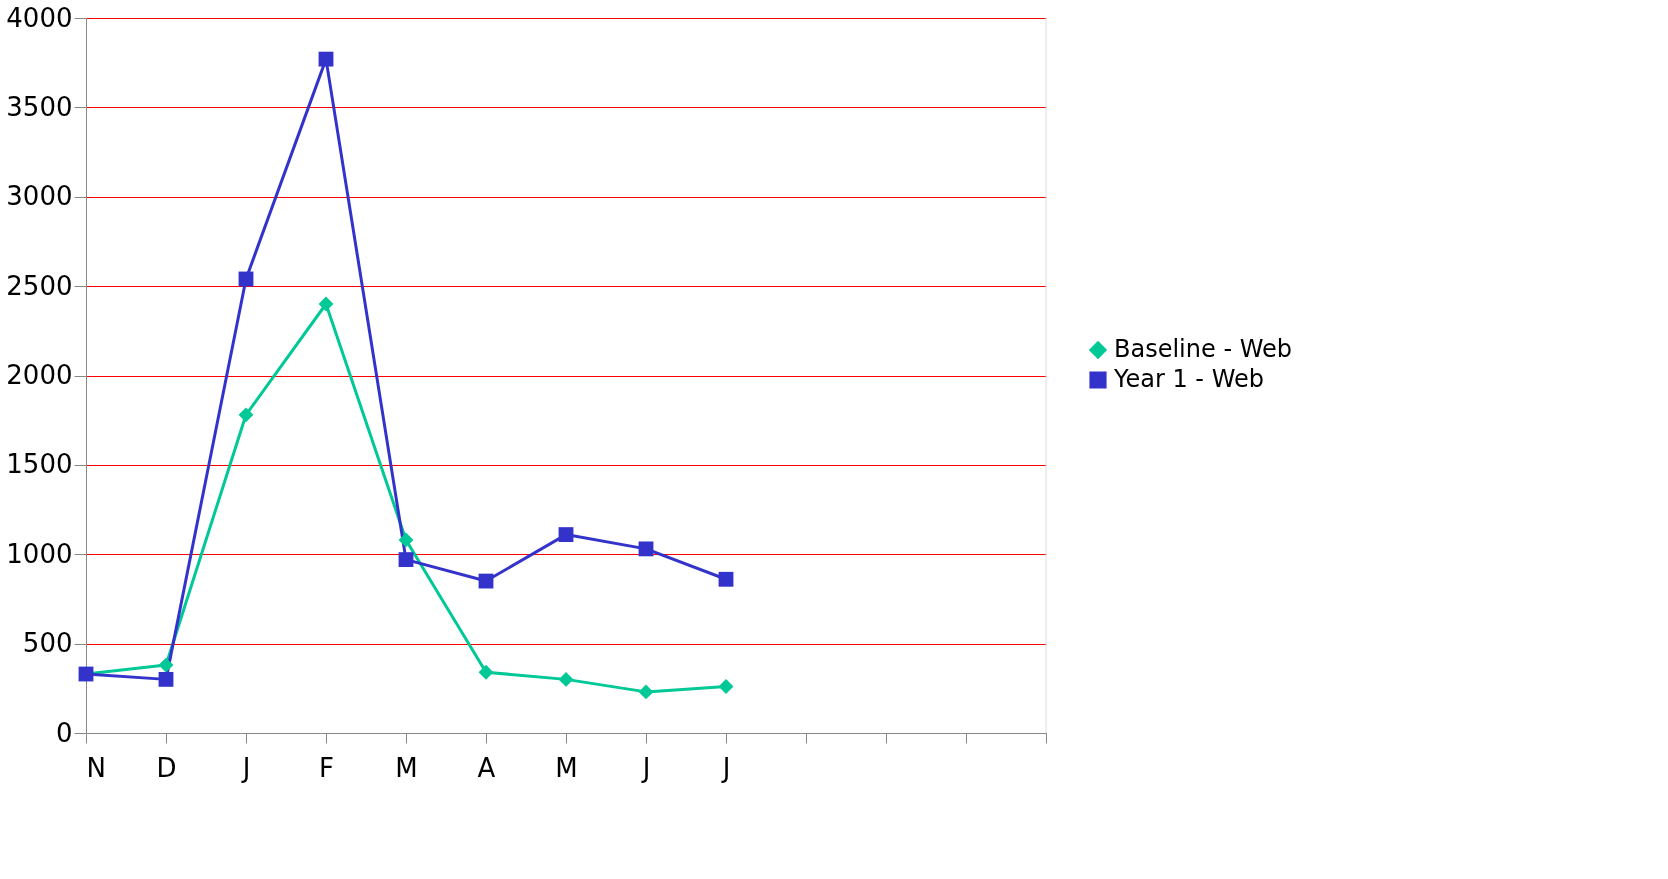  Describe the element at coordinates (326, 767) in the screenshot. I see `x-tick-label: F` at that location.